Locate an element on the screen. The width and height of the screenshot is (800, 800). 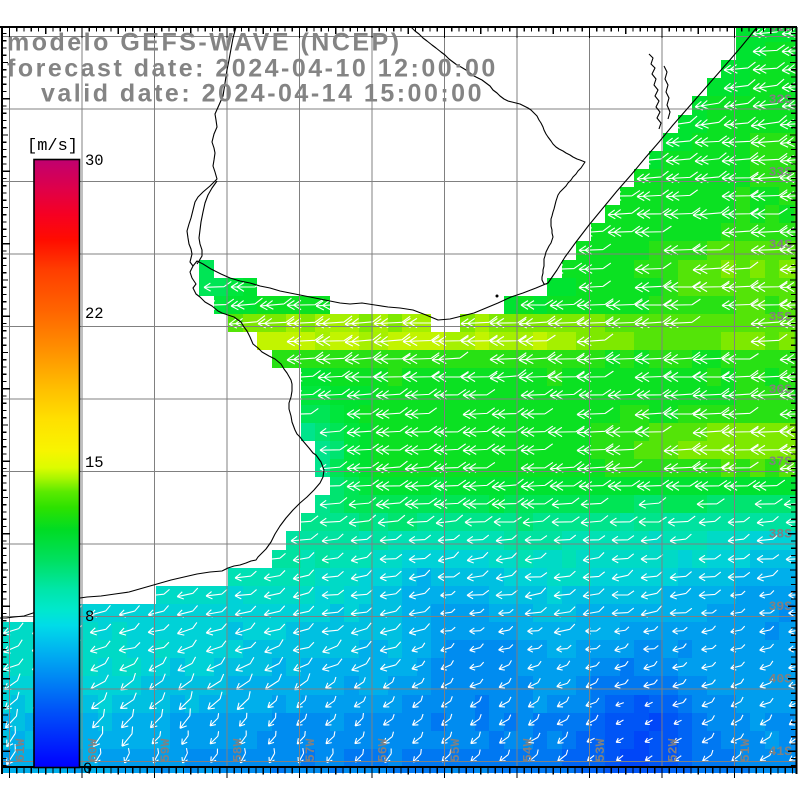
svg-text: 55W is located at coordinates (455, 750).